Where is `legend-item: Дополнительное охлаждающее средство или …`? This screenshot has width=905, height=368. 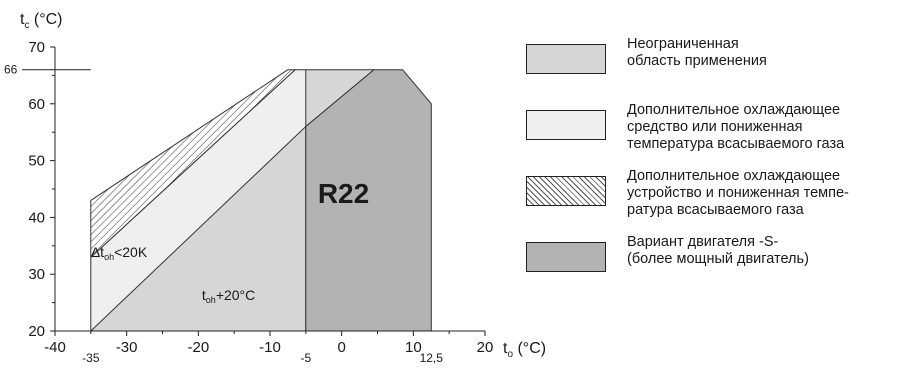
legend-item: Дополнительное охлаждающее средство или … is located at coordinates (710, 135).